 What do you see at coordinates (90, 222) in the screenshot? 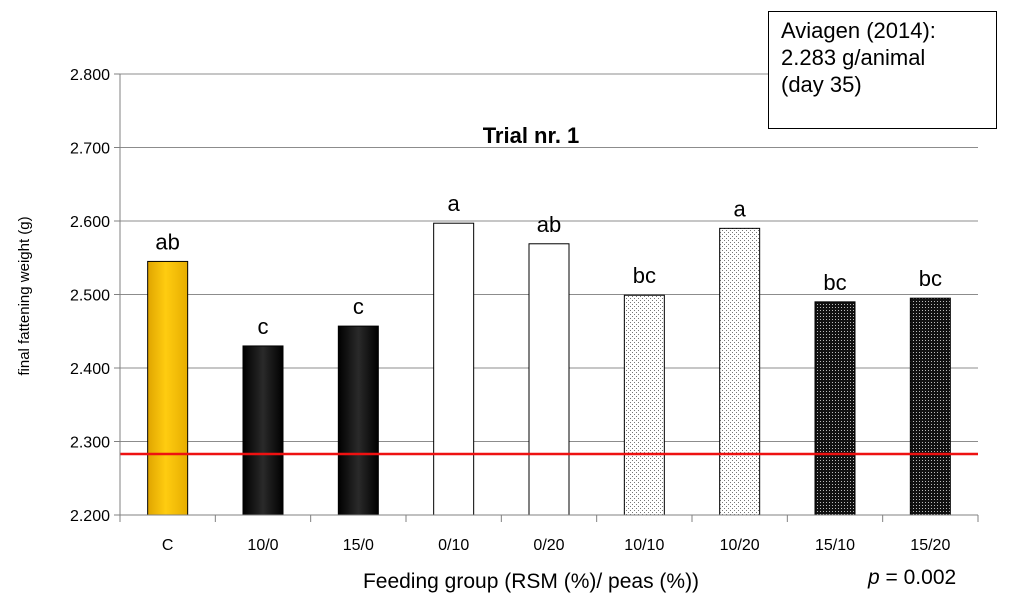
I see `y-tick-label: 2.600` at bounding box center [90, 222].